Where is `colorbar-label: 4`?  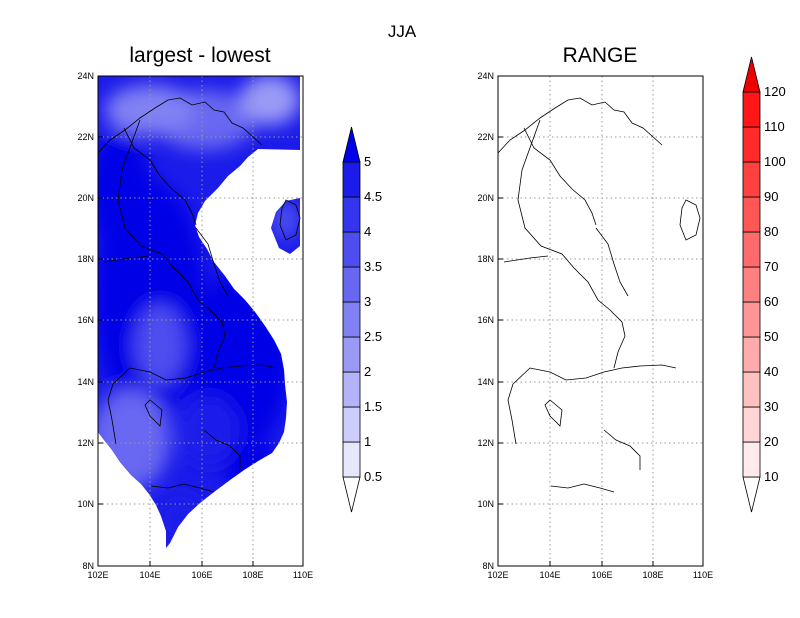 colorbar-label: 4 is located at coordinates (367, 231).